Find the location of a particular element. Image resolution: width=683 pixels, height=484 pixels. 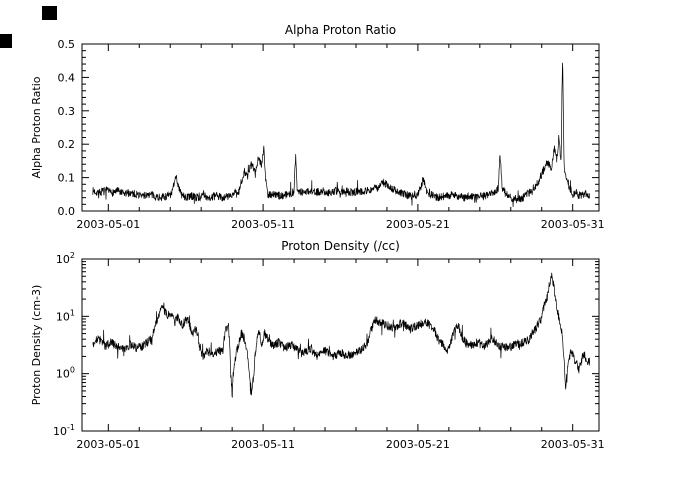

y-tick-label: 10⁰ is located at coordinates (65, 373).